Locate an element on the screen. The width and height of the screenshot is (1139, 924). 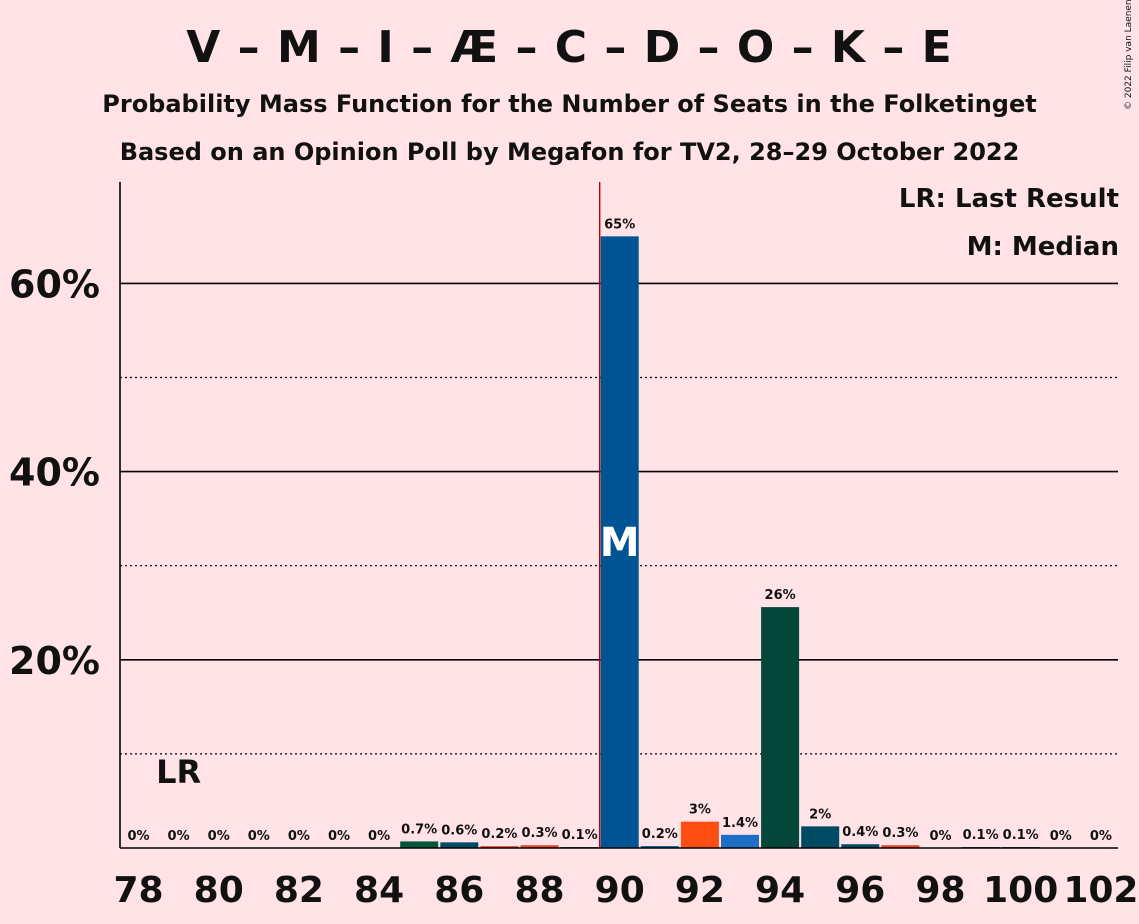
y-tick-label: 20% is located at coordinates (54, 661).